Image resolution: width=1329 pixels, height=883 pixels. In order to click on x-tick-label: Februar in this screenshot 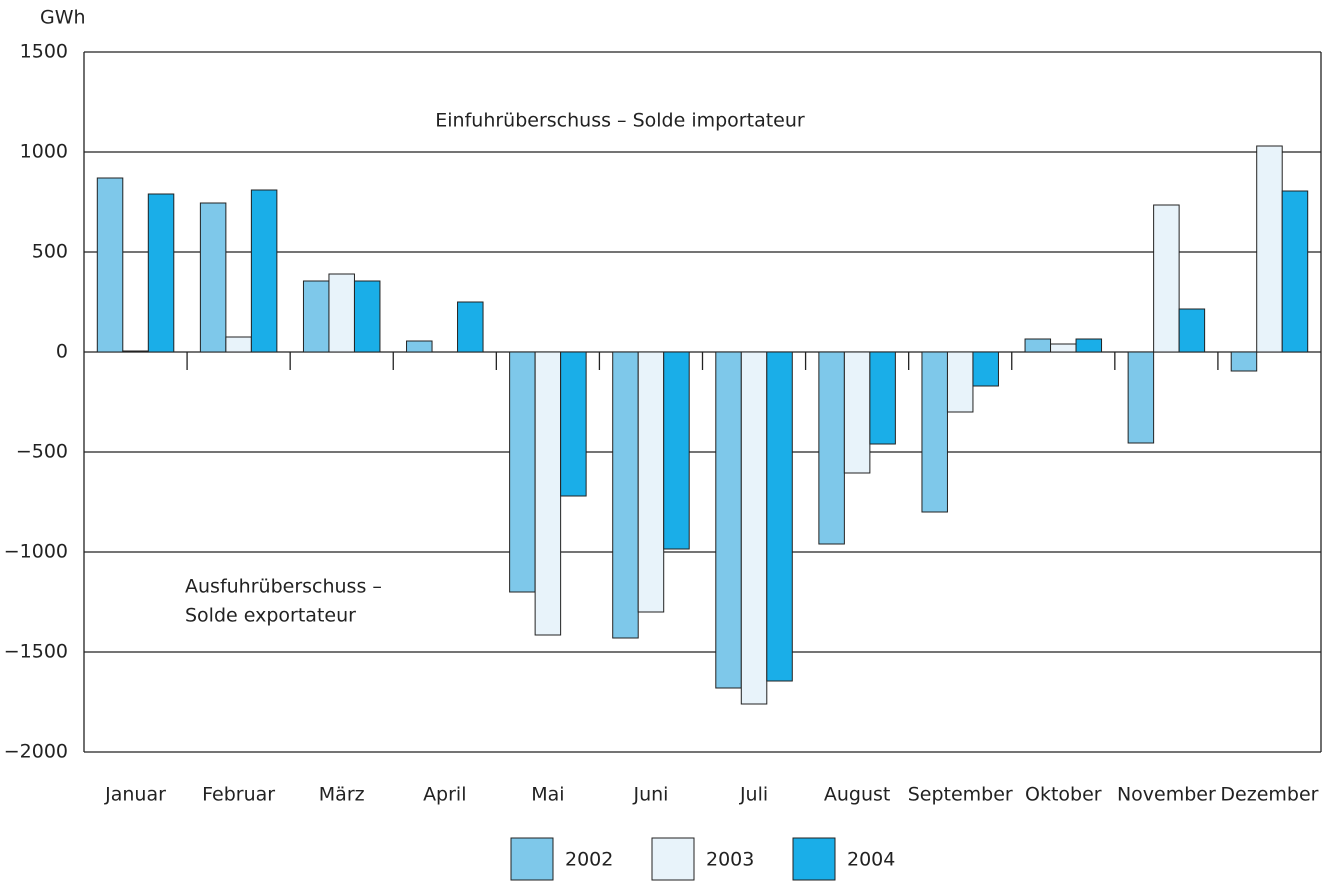, I will do `click(238, 795)`.